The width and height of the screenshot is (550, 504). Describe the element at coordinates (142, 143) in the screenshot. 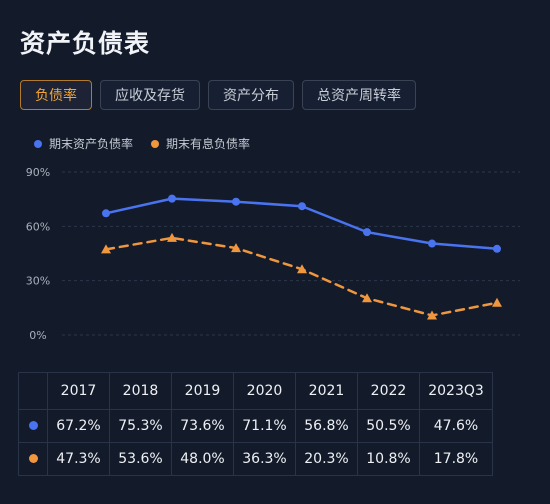

I see `chart-legend: 期末资产负债率 期末有息负债率` at that location.